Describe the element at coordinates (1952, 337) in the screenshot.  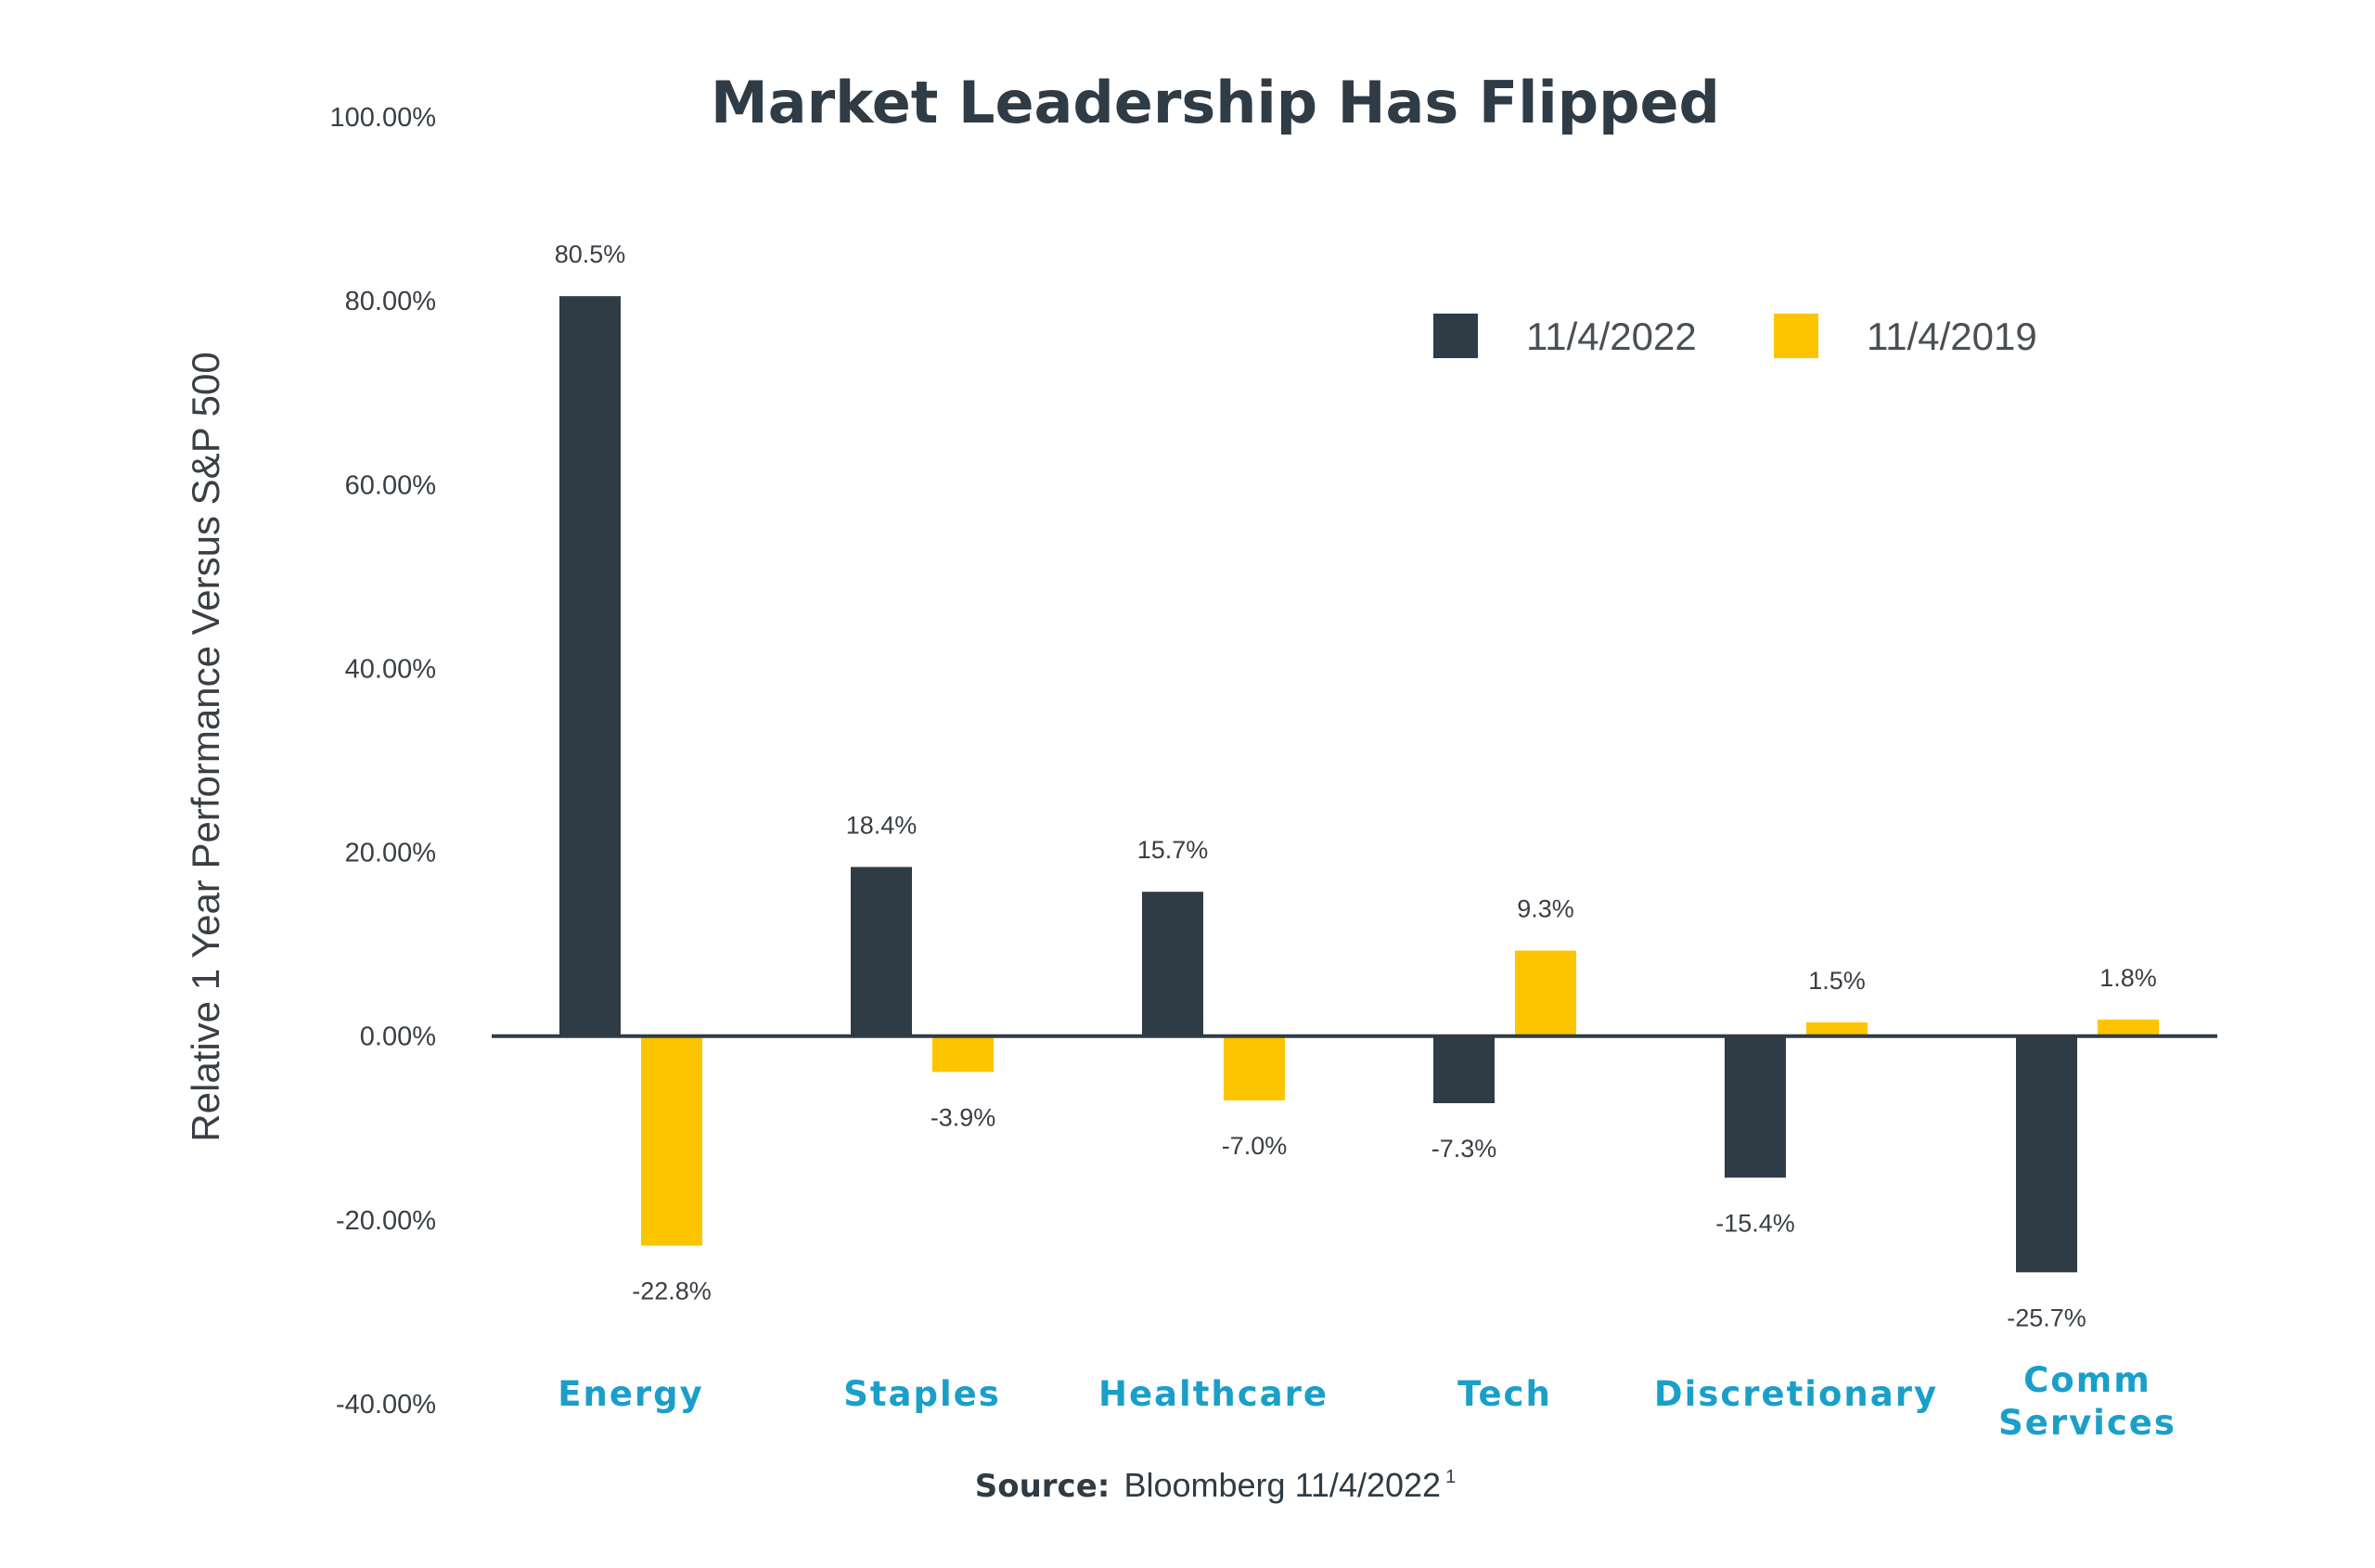
I see `legend-label: 11/4/2019` at that location.